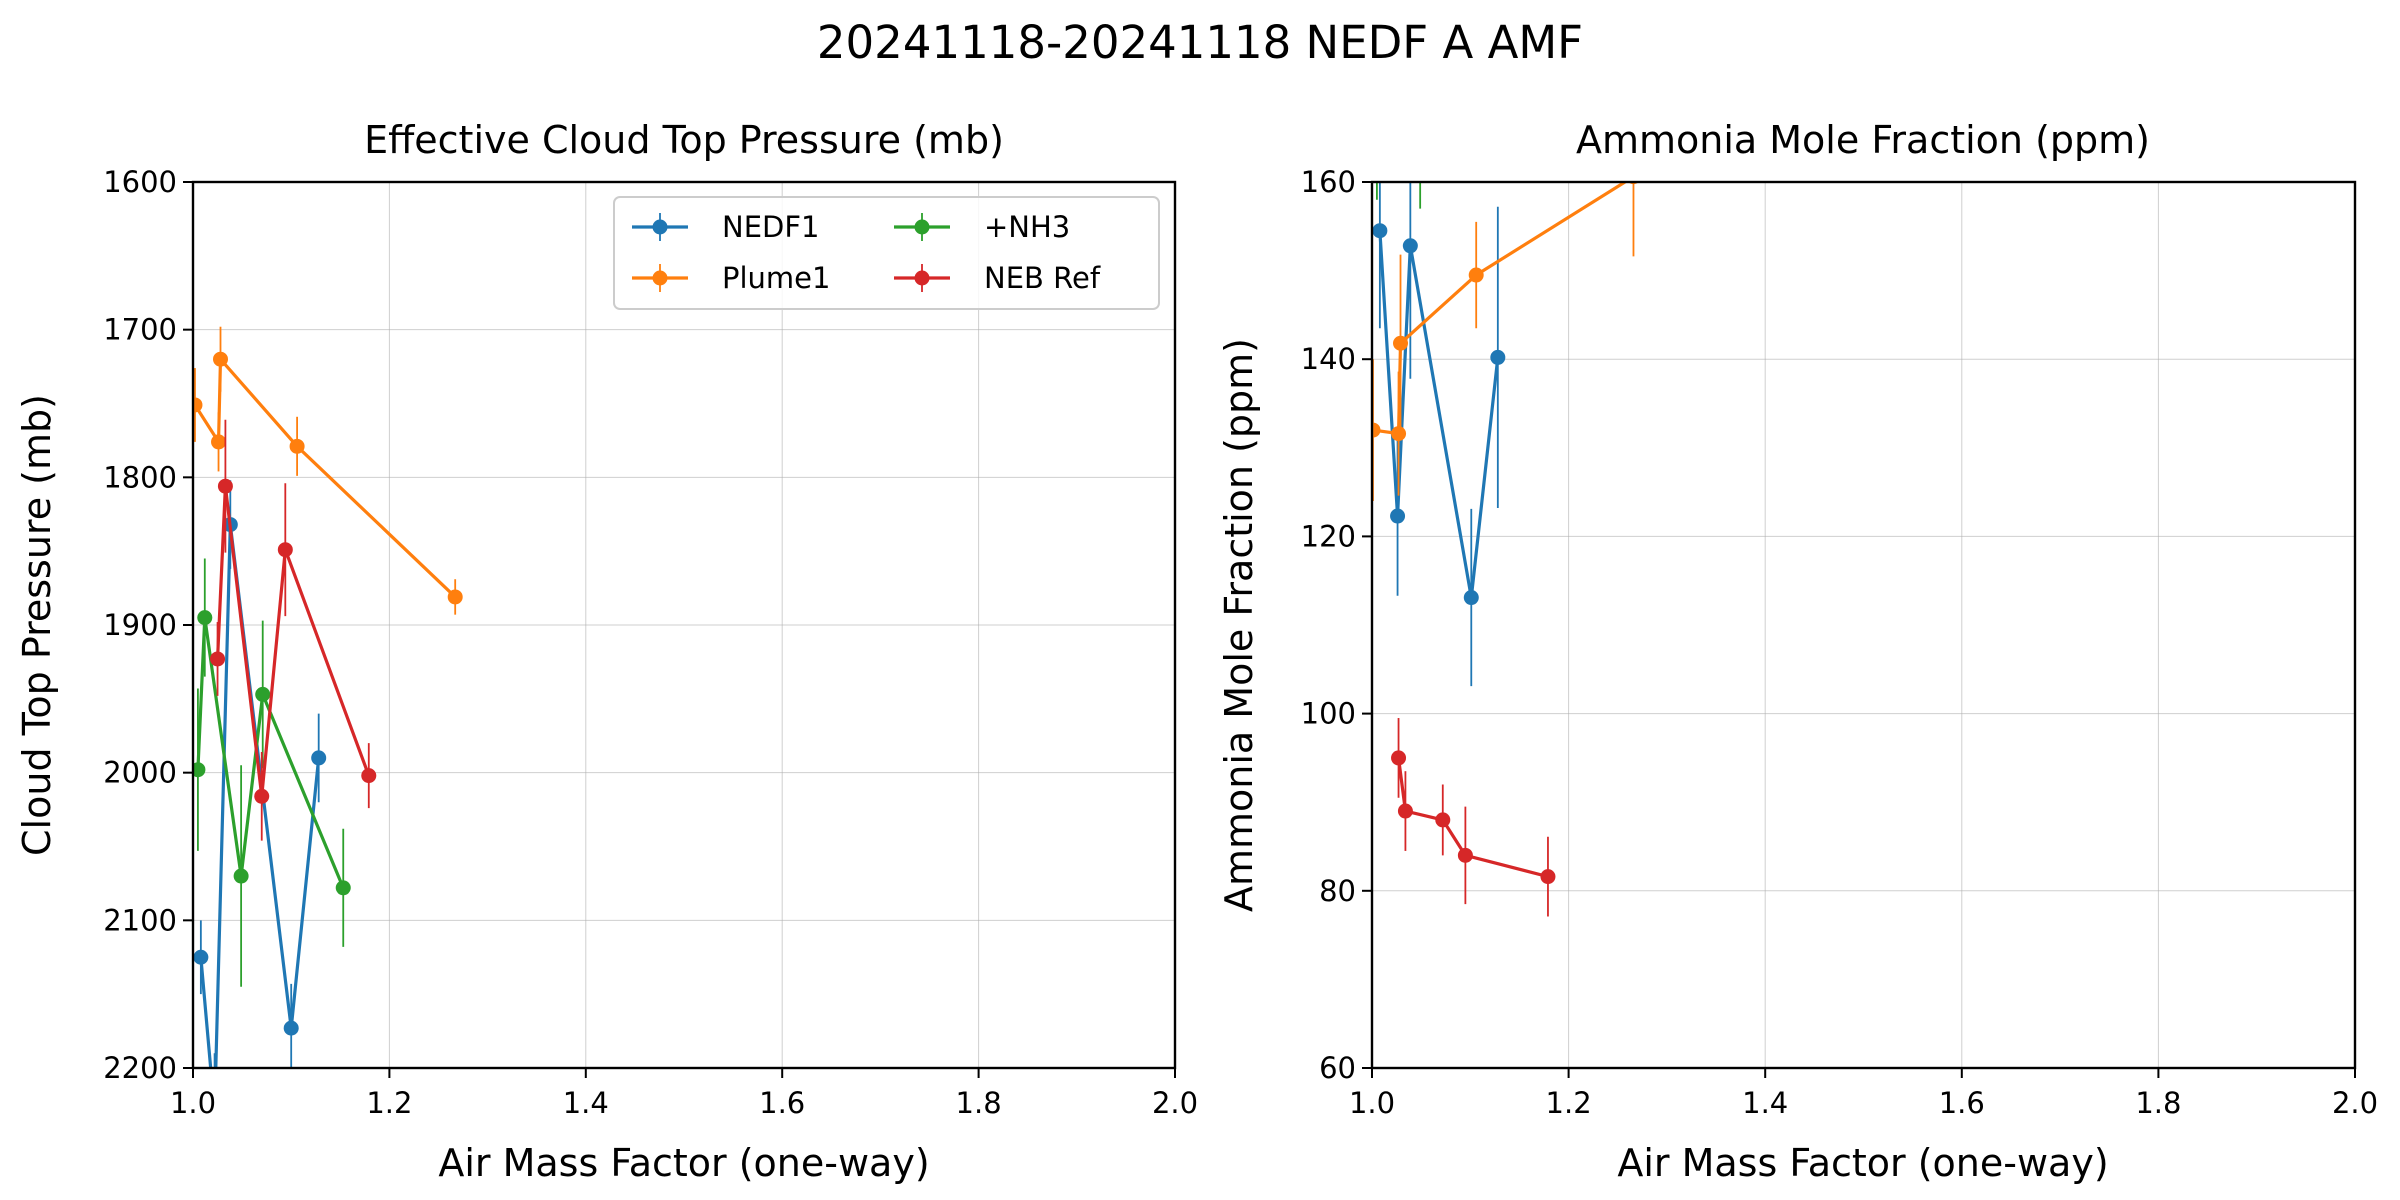  Describe the element at coordinates (1337, 1068) in the screenshot. I see `y-tick-label-right: 60` at that location.